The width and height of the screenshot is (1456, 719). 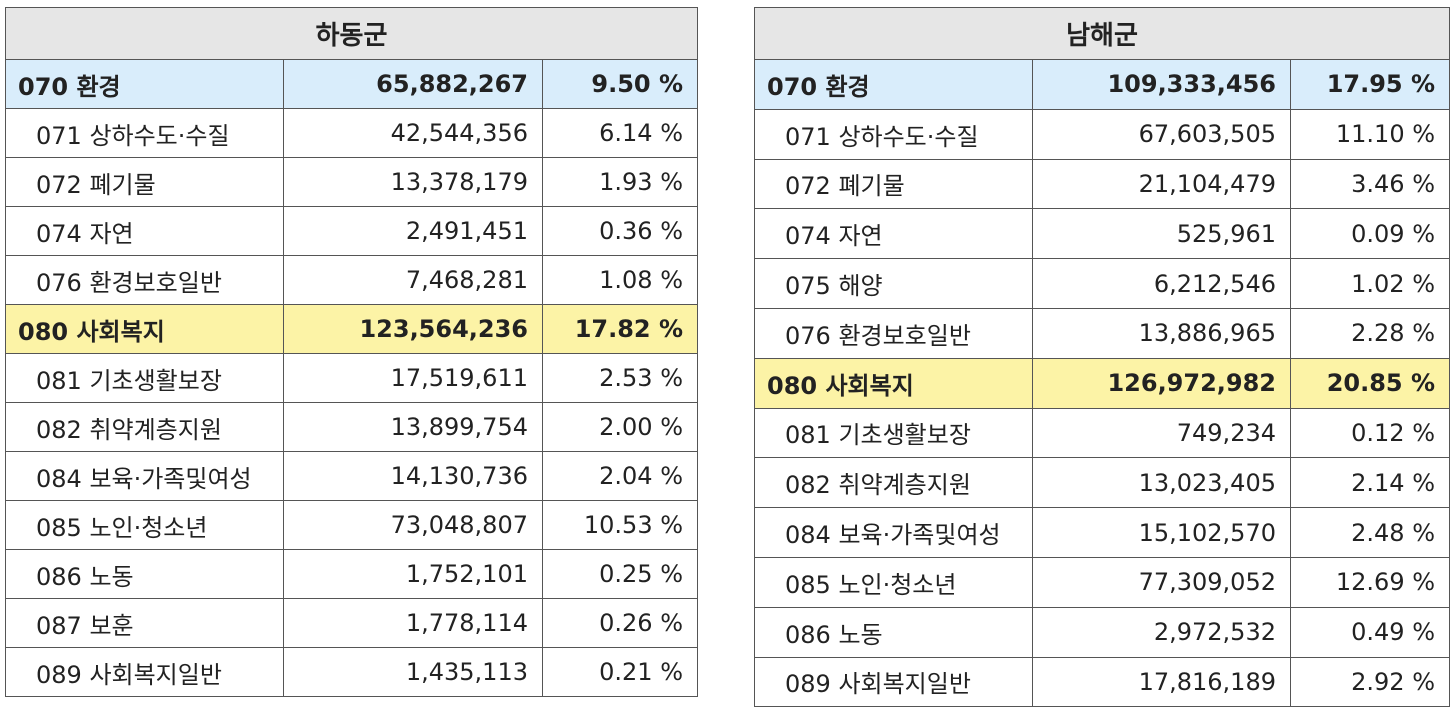 What do you see at coordinates (620, 84) in the screenshot?
I see `row-percent: 9.50 %` at bounding box center [620, 84].